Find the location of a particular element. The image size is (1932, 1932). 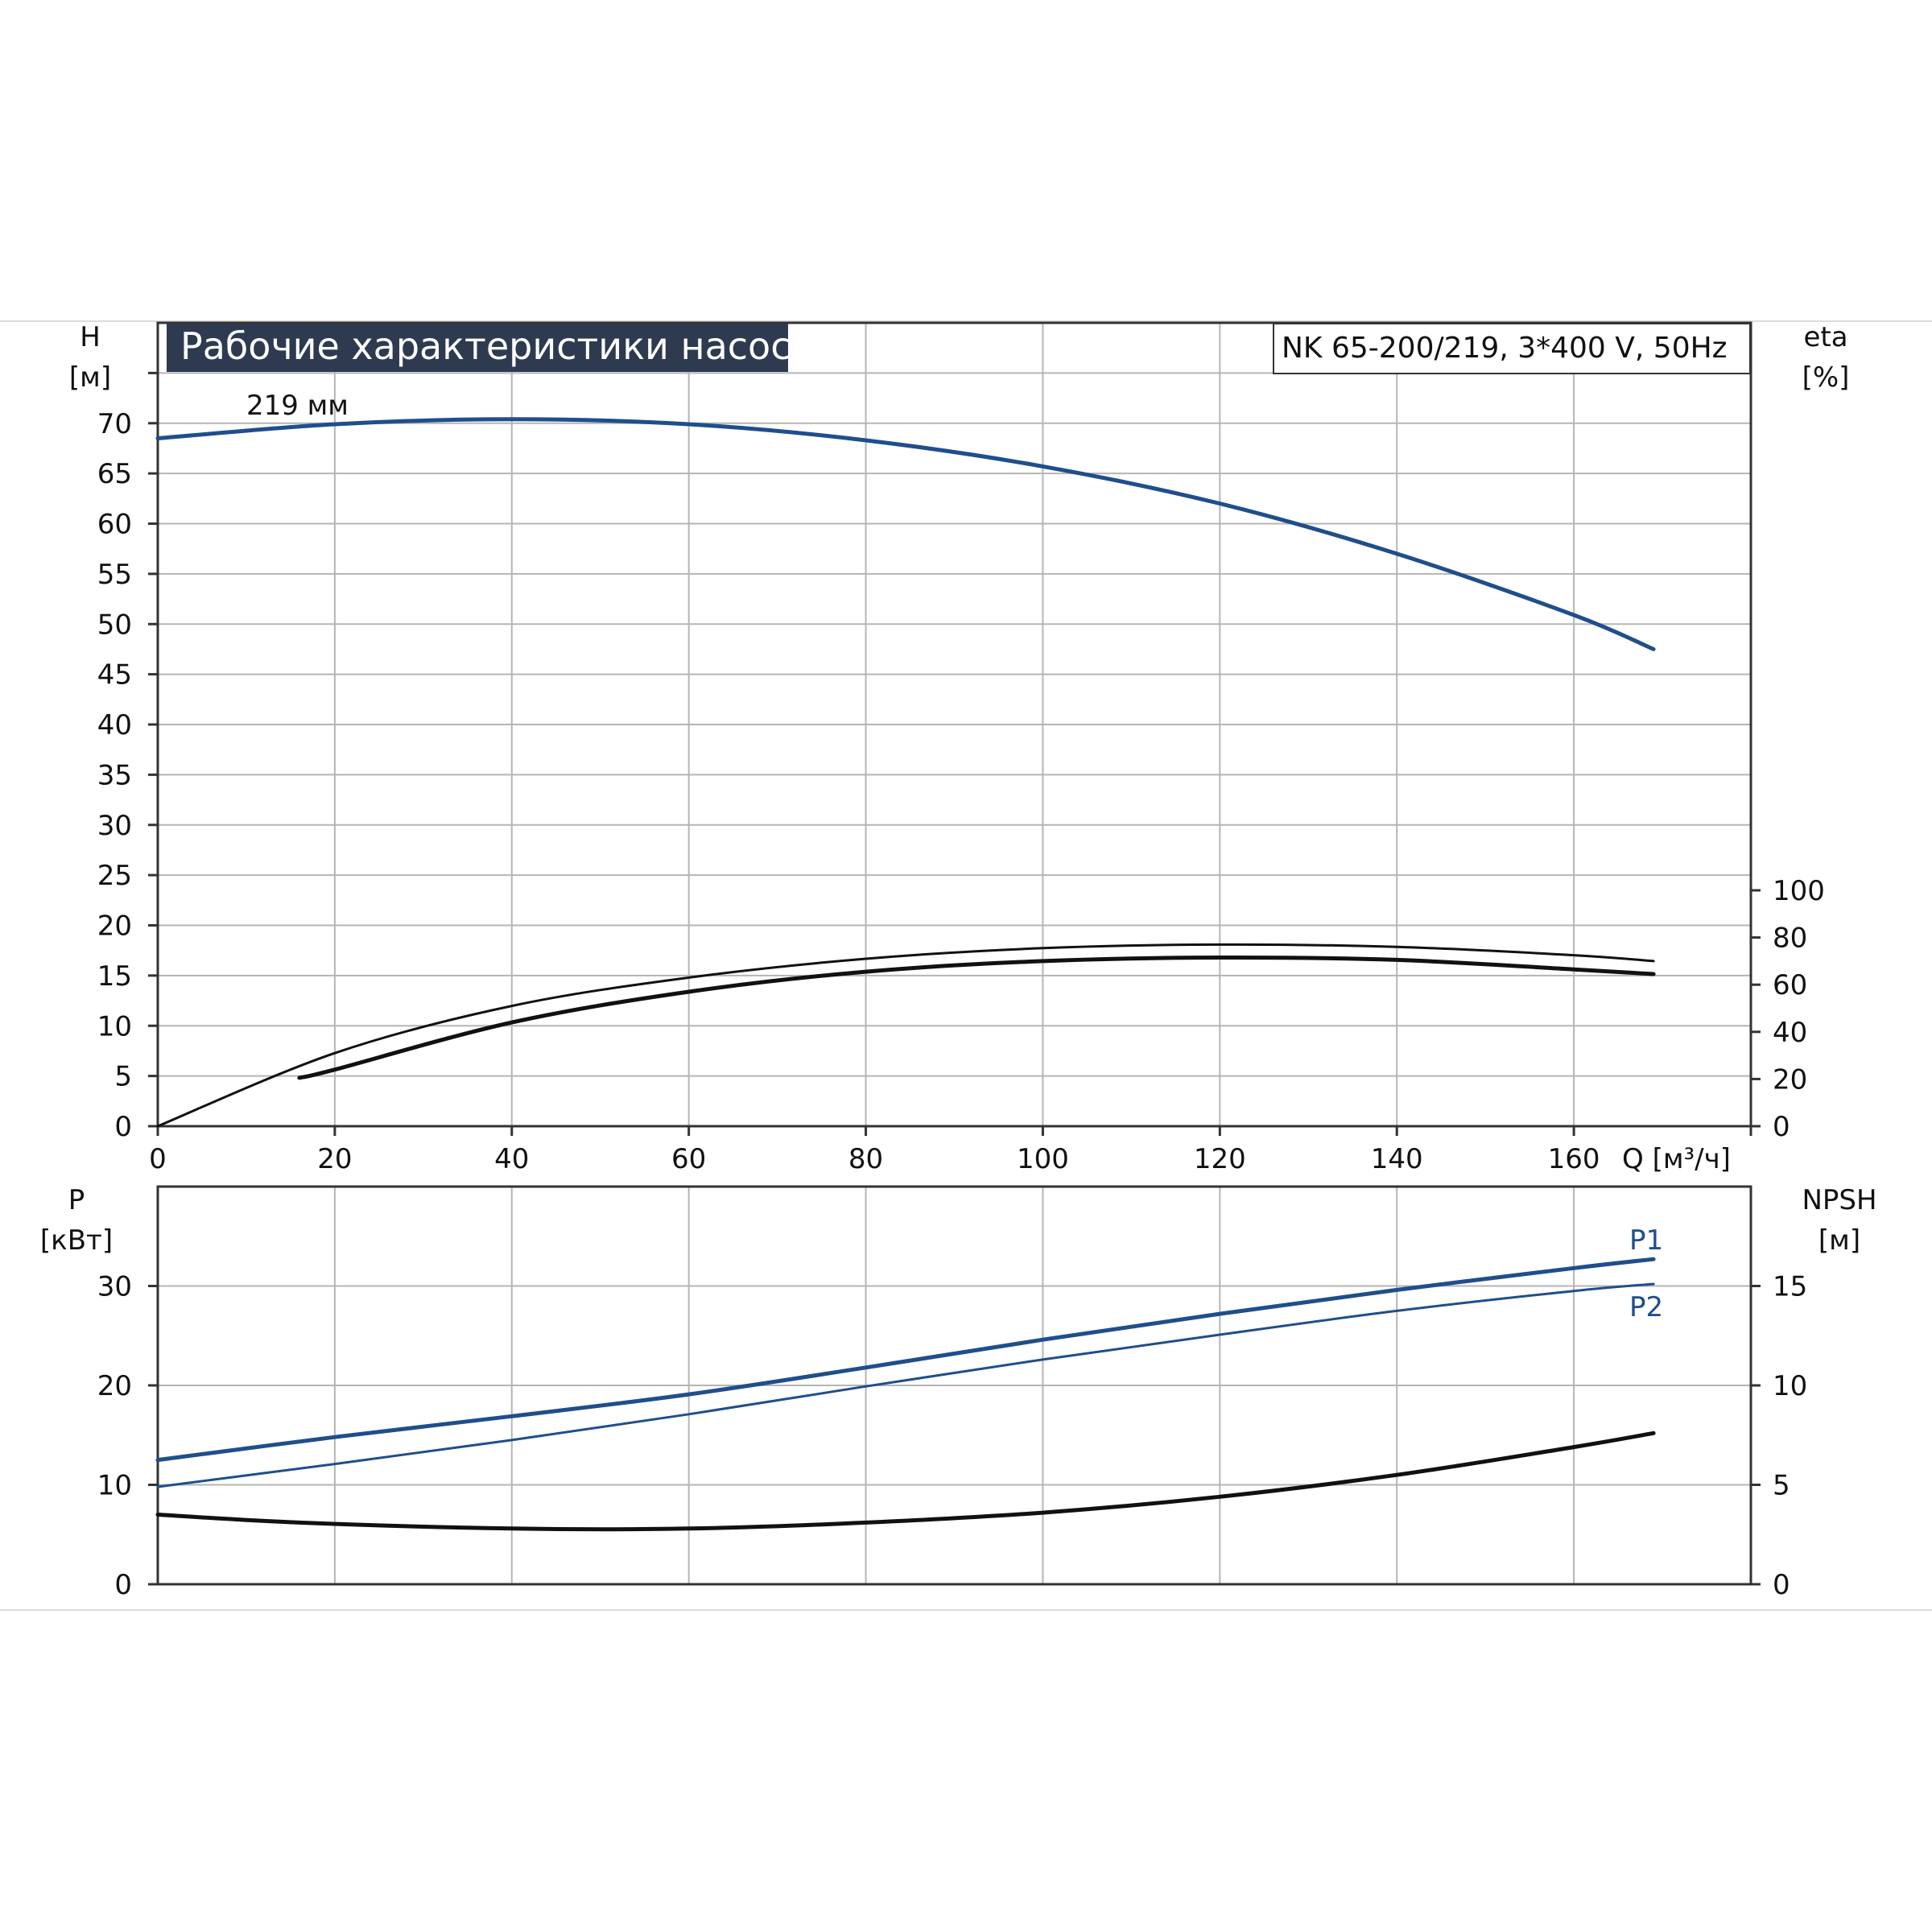

title-box is located at coordinates (477, 348).